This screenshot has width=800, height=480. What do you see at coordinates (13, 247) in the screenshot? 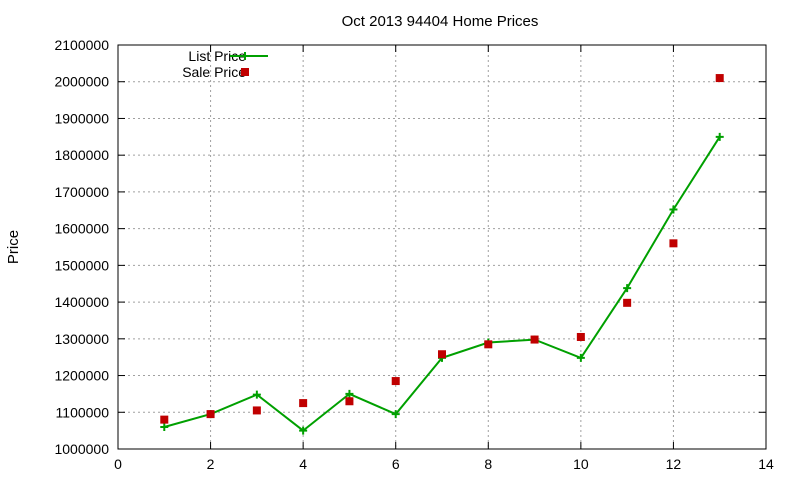
I see `y-axis-label: Price` at bounding box center [13, 247].